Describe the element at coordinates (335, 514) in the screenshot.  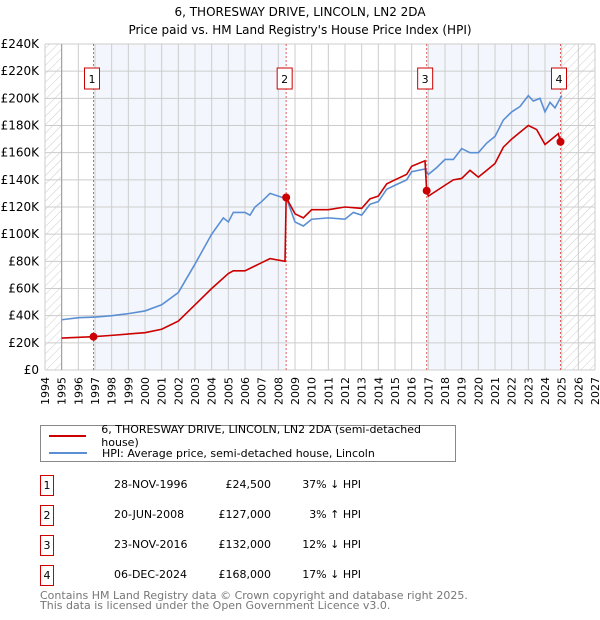
I see `sale-hpi-diff: 3% ↑ HPI` at that location.